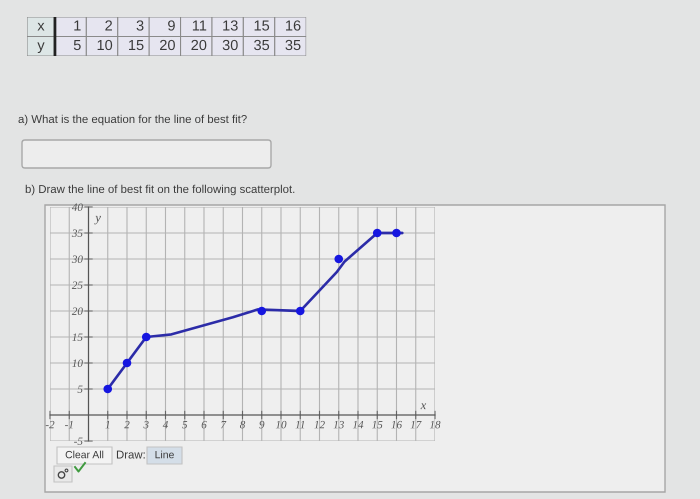 This screenshot has height=499, width=700. I want to click on text: Line, so click(165, 454).